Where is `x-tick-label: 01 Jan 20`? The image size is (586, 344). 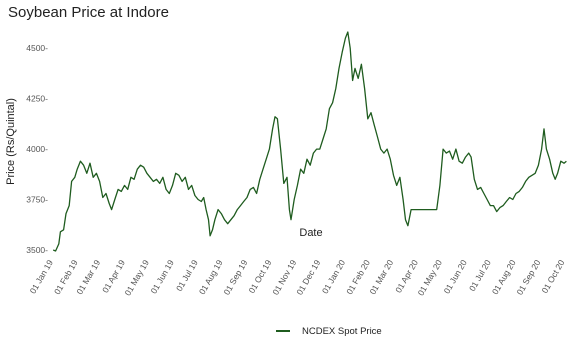 x-tick-label: 01 Jan 20 is located at coordinates (333, 277).